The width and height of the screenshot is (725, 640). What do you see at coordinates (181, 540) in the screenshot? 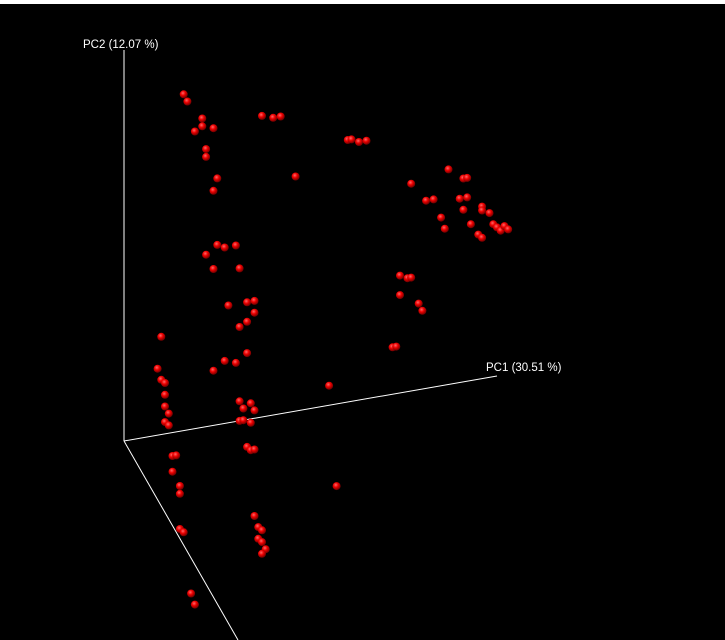
I see `pc3-axis-line` at bounding box center [181, 540].